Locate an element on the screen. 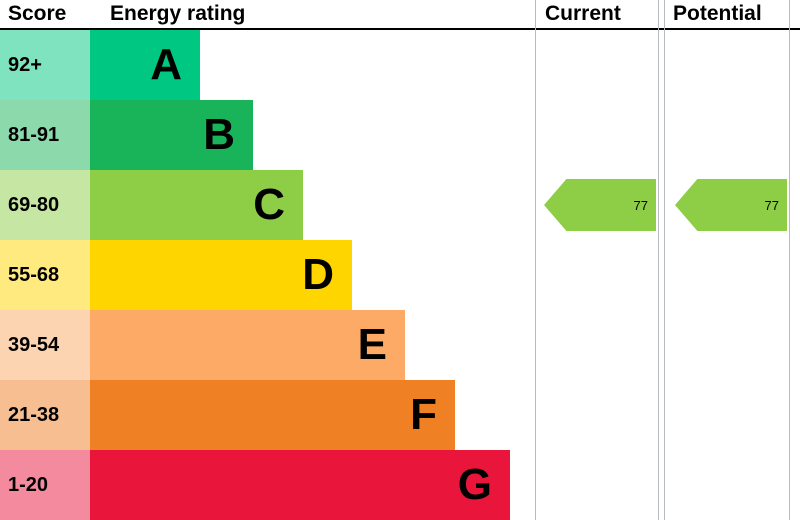 This screenshot has width=800, height=520. rating-bar-c: C is located at coordinates (196, 205).